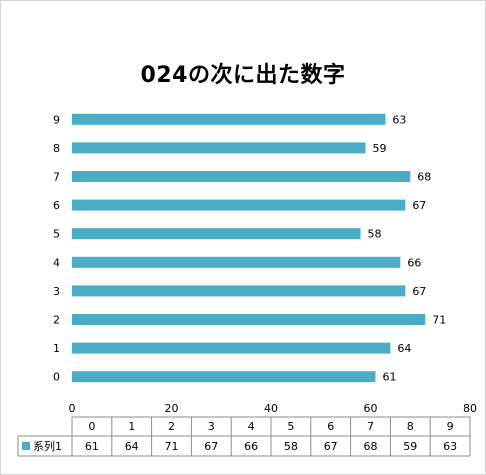 Image resolution: width=486 pixels, height=475 pixels. I want to click on y-tick-label-1: 1, so click(56, 348).